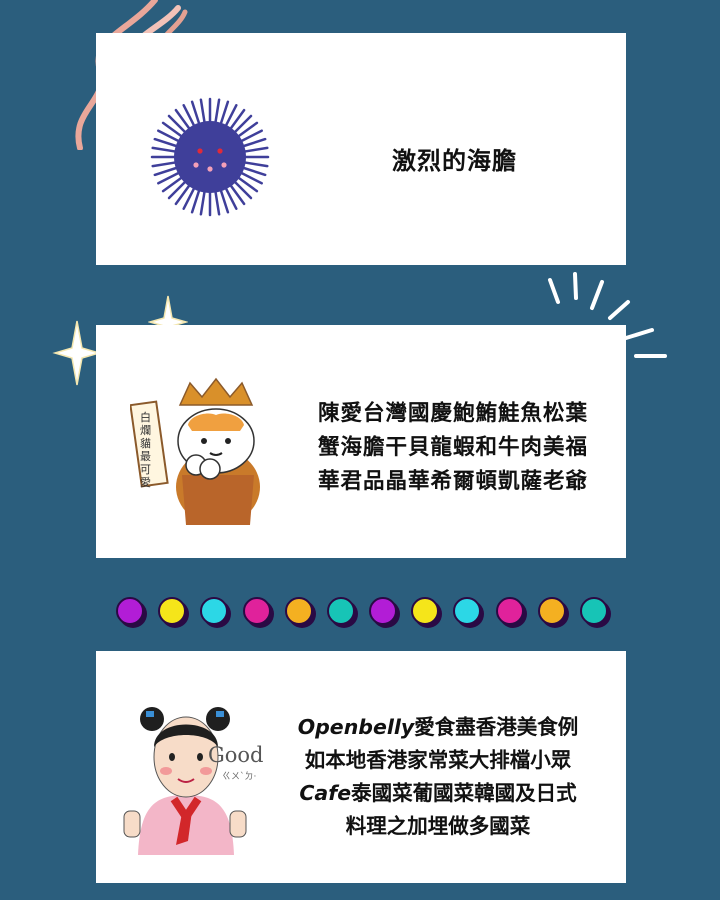 The width and height of the screenshot is (720, 900). I want to click on text-line: 如本地香港家常菜大排檔小眾, so click(438, 760).